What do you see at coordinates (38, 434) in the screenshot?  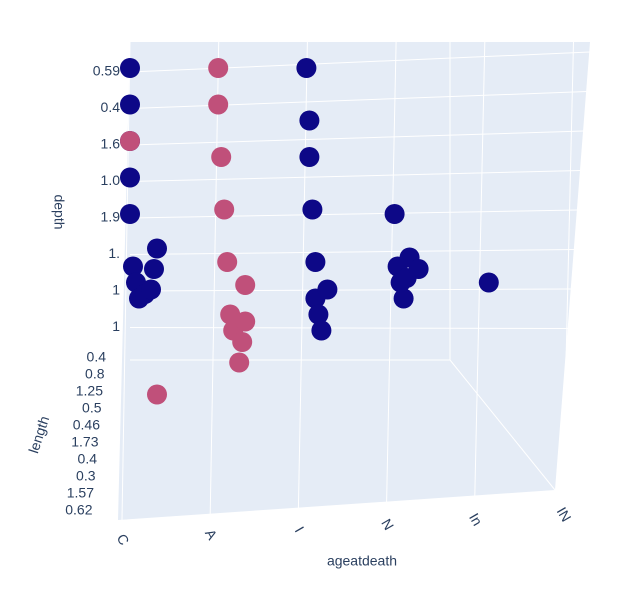 I see `z-axis-title: length` at bounding box center [38, 434].